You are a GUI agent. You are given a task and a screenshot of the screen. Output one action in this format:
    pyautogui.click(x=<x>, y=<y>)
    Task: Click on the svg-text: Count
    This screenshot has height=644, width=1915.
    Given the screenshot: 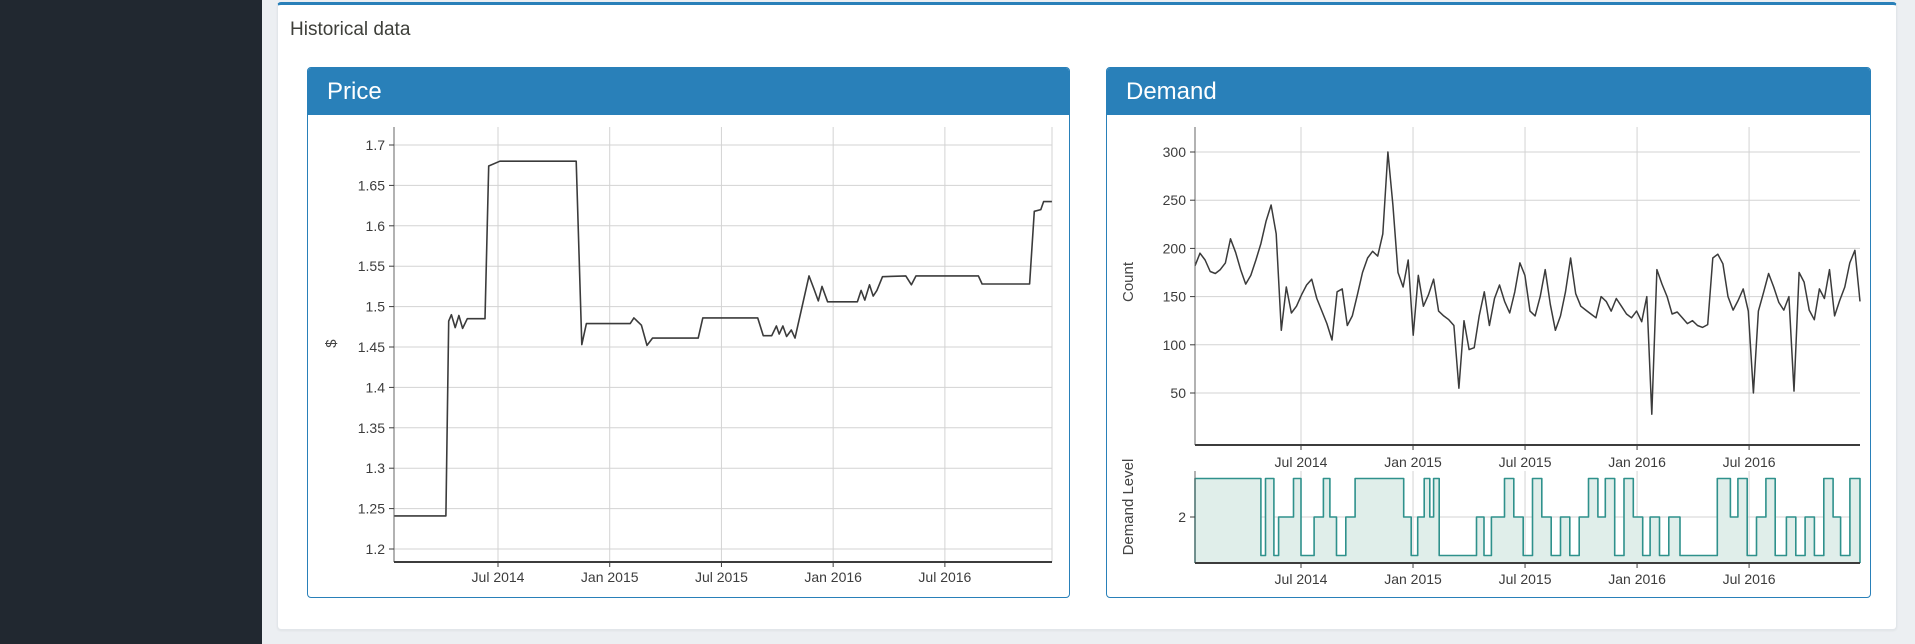 What is the action you would take?
    pyautogui.click(x=1128, y=281)
    